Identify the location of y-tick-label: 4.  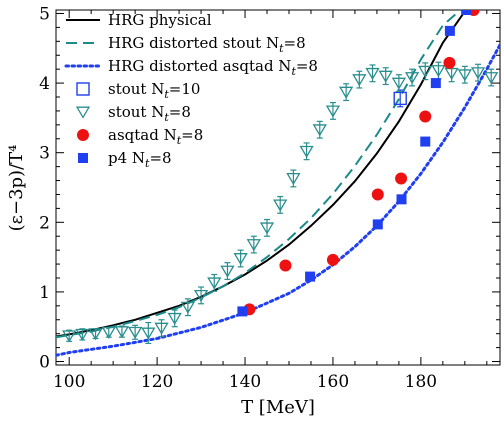
(44, 84).